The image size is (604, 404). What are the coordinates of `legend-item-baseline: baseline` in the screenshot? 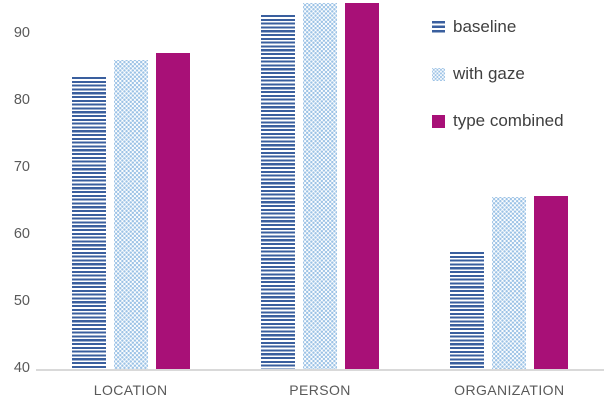 It's located at (498, 27).